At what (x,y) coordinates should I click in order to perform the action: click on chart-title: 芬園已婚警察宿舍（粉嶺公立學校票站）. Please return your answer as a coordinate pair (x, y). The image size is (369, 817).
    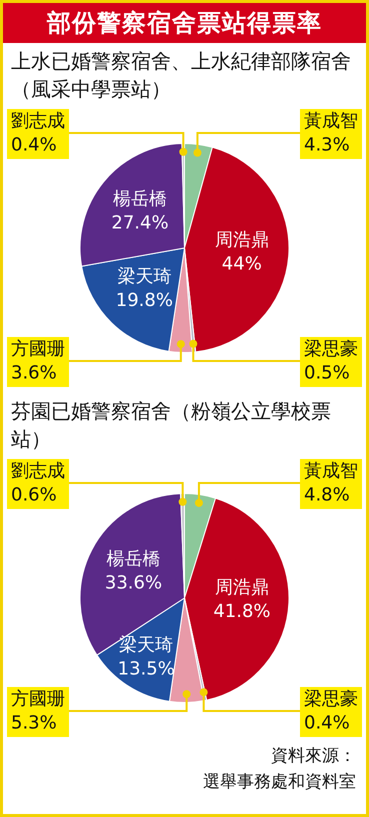
    Looking at the image, I should click on (171, 425).